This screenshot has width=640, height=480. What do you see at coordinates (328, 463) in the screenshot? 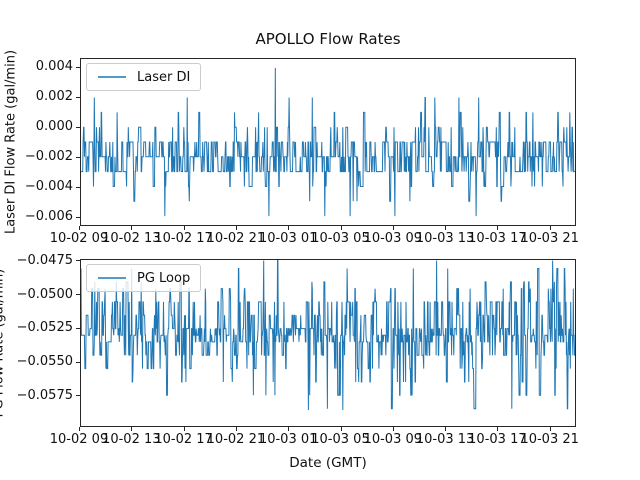
I see `x-axis-label: Date (GMT)` at bounding box center [328, 463].